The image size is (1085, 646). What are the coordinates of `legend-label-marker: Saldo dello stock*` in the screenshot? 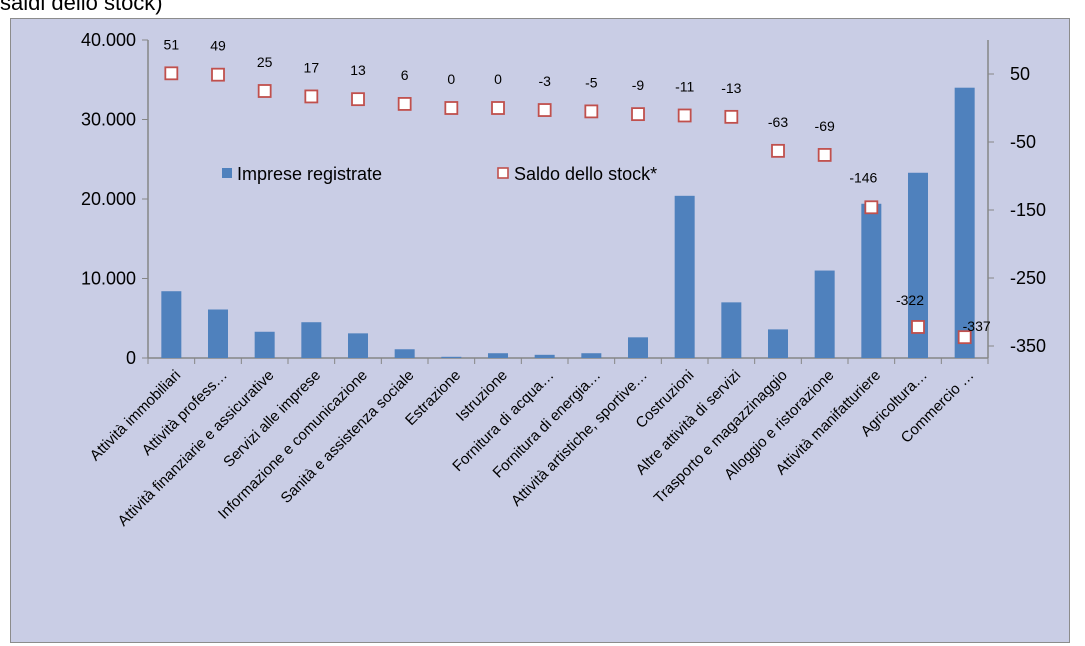 It's located at (585, 174).